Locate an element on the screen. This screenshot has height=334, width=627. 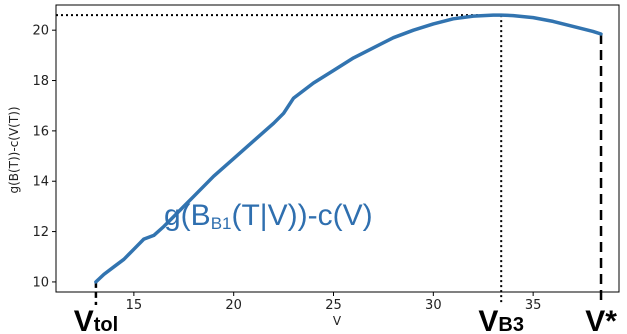
y-tick-label: 20 is located at coordinates (40, 31).